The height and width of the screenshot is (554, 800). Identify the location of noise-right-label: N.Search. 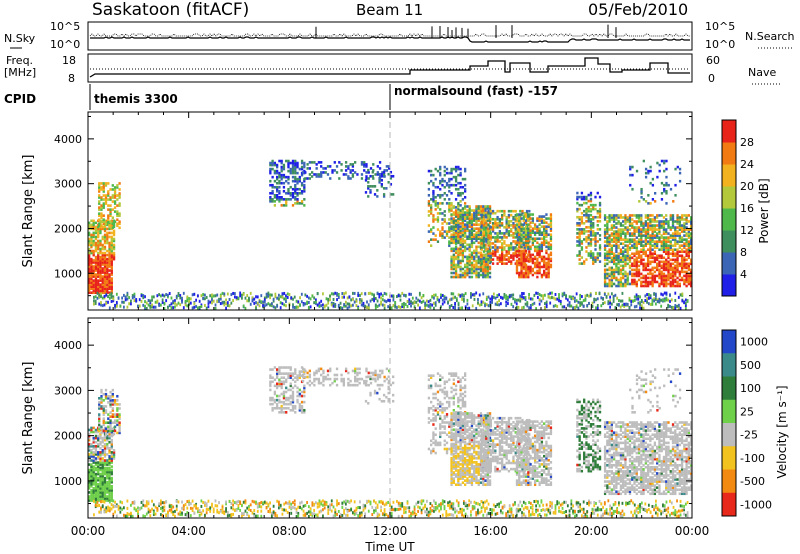
(770, 36).